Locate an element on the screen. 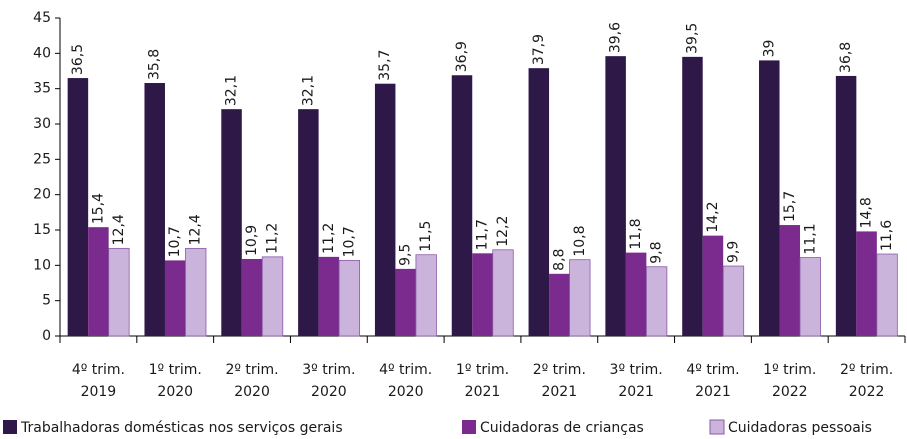  value-label: 11,1 is located at coordinates (810, 238).